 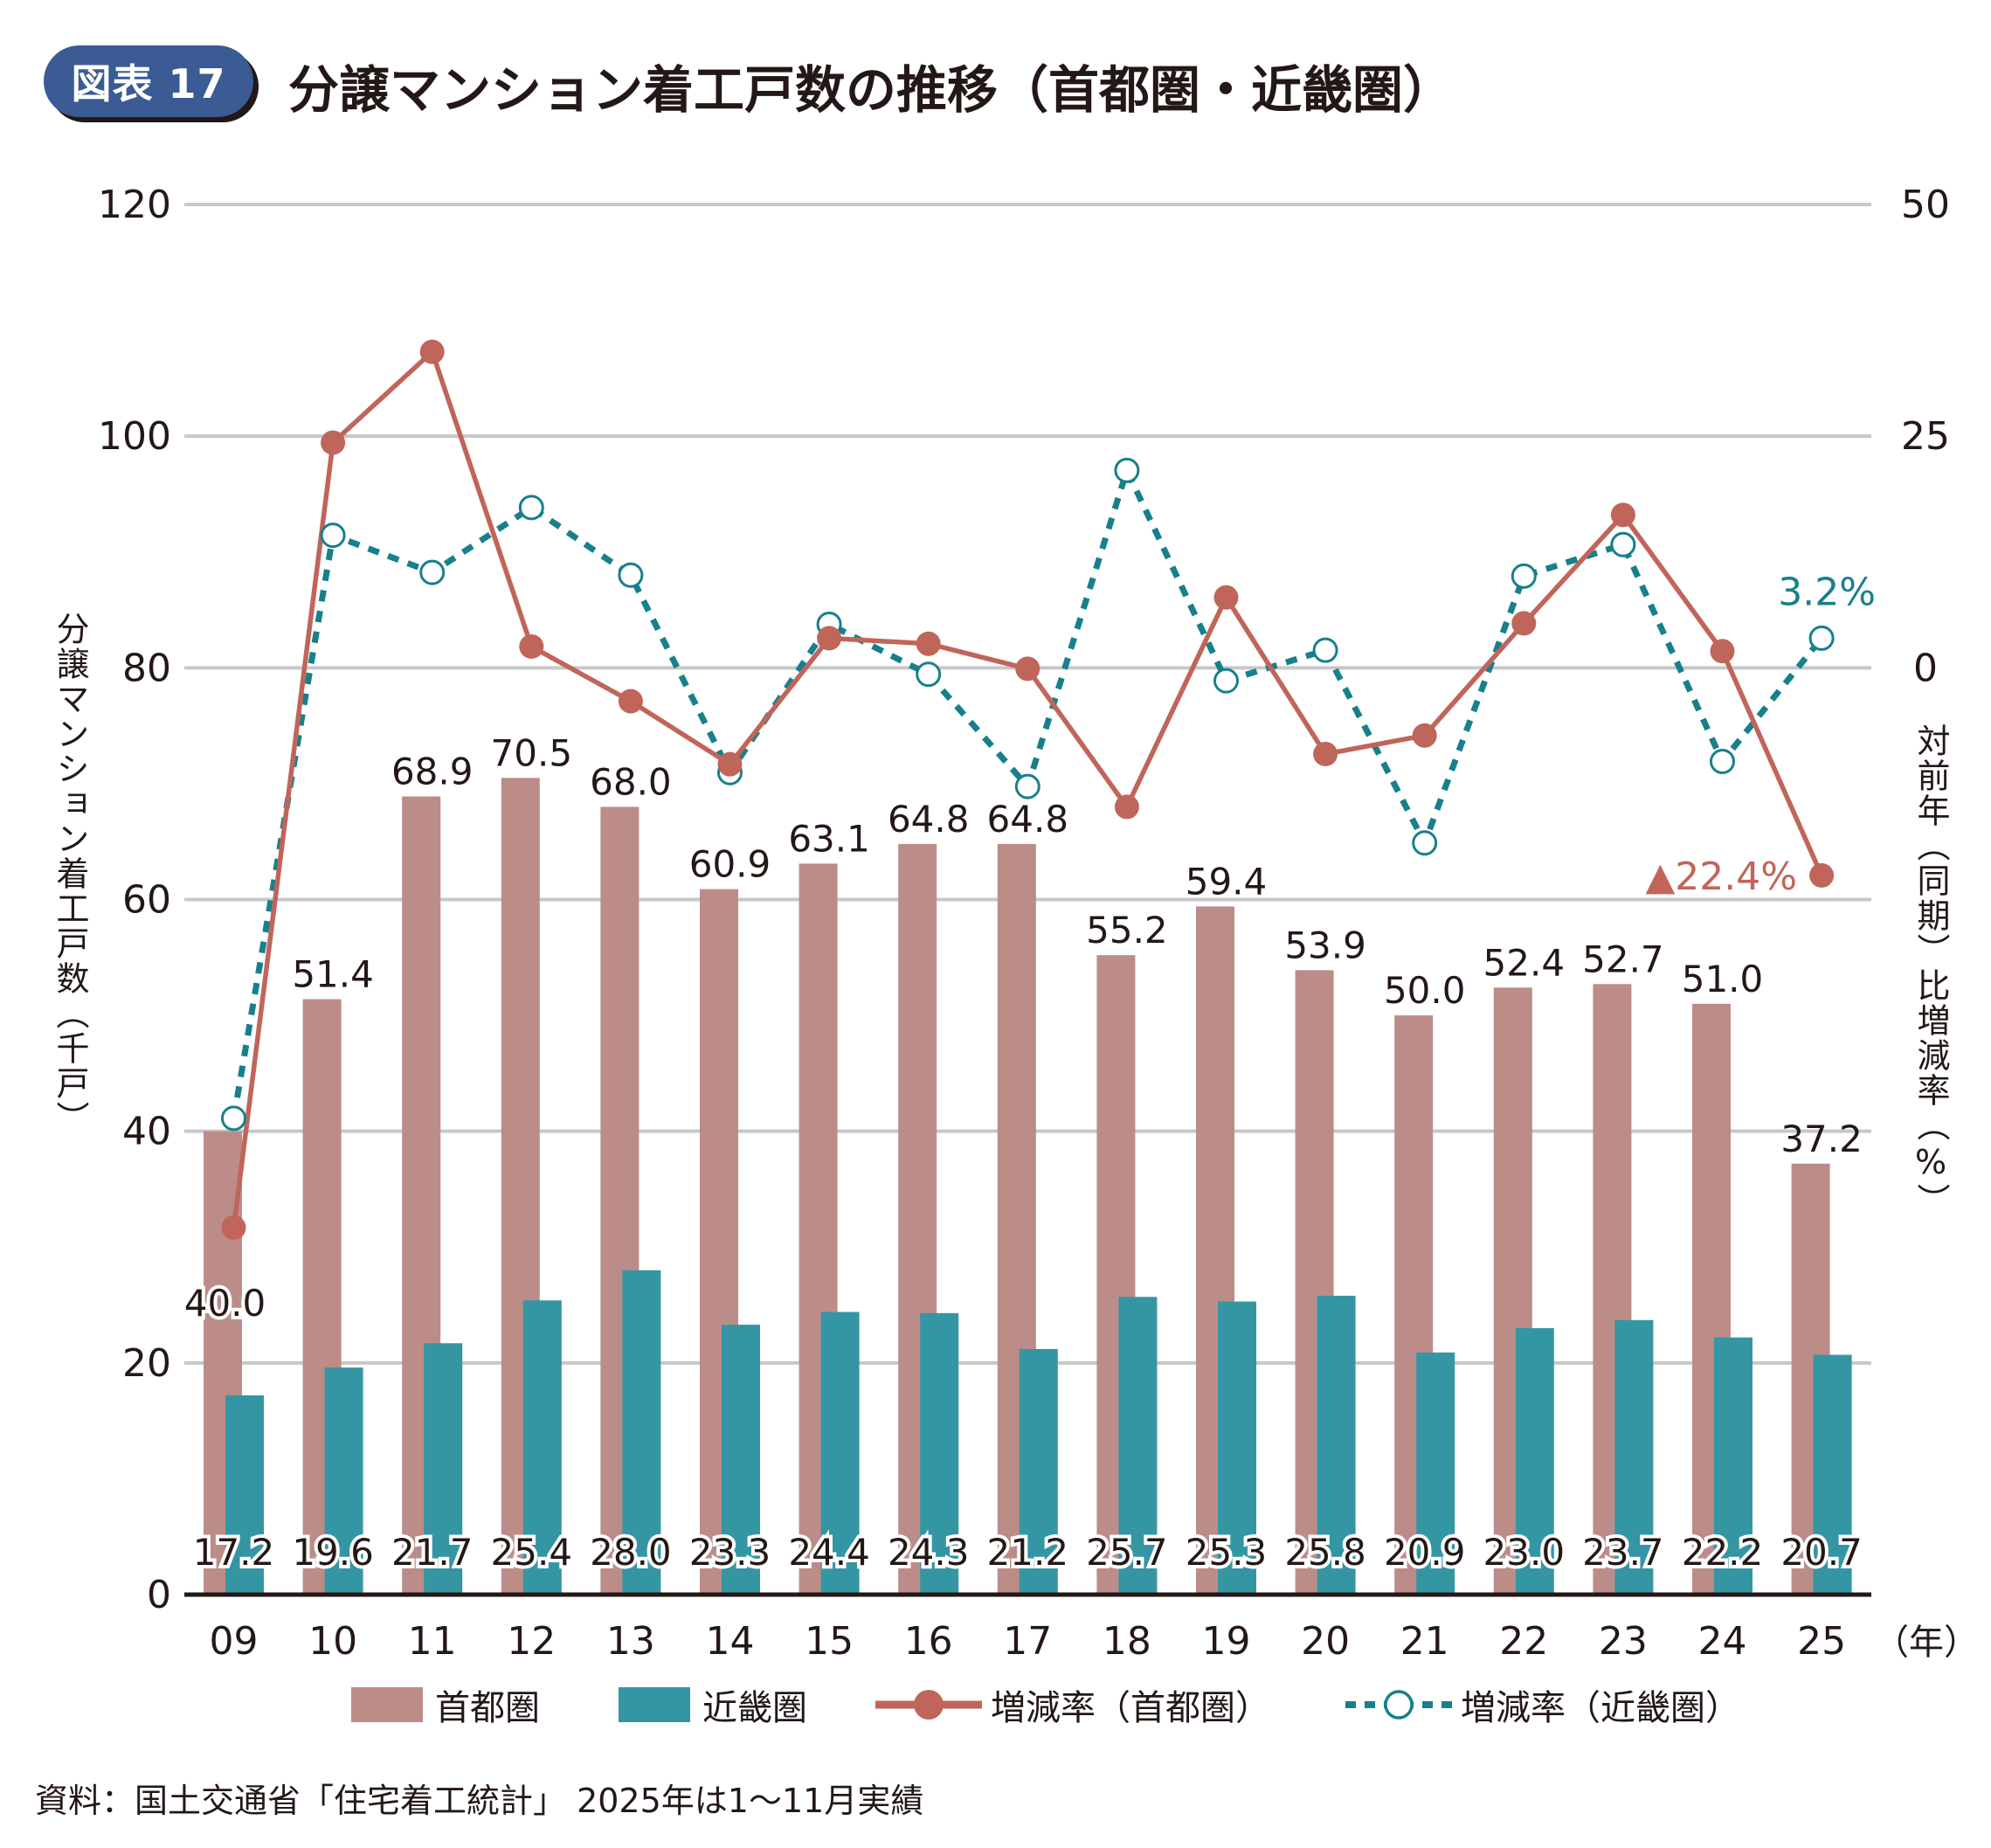 What do you see at coordinates (159, 1595) in the screenshot?
I see `y-left-tick-label: 0` at bounding box center [159, 1595].